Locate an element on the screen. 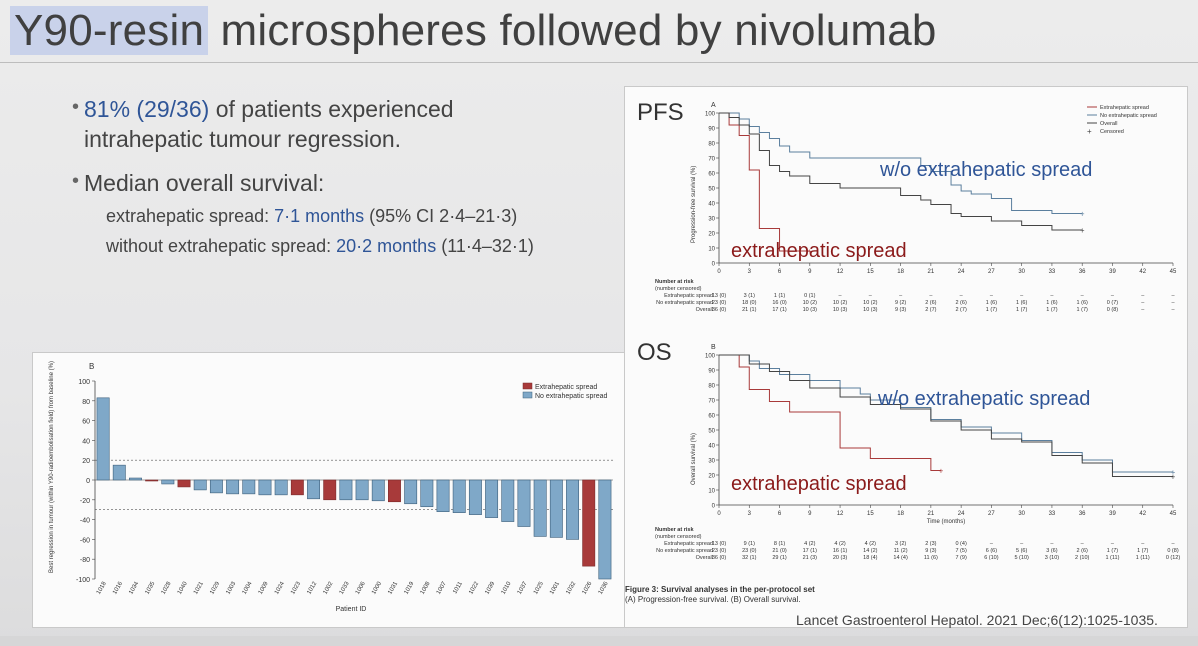 This screenshot has width=1198, height=646. x-tick-label: 18 is located at coordinates (900, 272).